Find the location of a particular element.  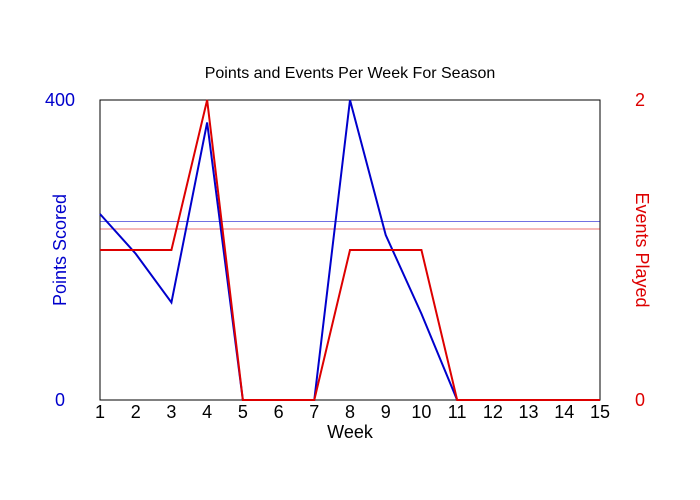

x-tick-label-13: 13 is located at coordinates (529, 412).